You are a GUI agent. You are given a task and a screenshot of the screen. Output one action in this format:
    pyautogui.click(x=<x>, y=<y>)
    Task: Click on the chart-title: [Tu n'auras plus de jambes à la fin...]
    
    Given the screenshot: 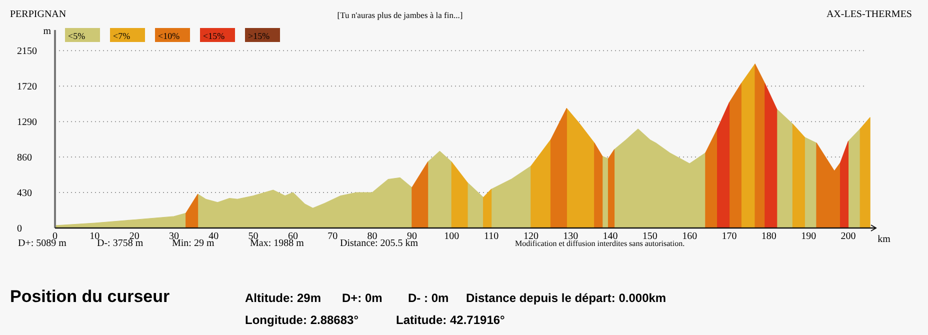 What is the action you would take?
    pyautogui.click(x=400, y=15)
    